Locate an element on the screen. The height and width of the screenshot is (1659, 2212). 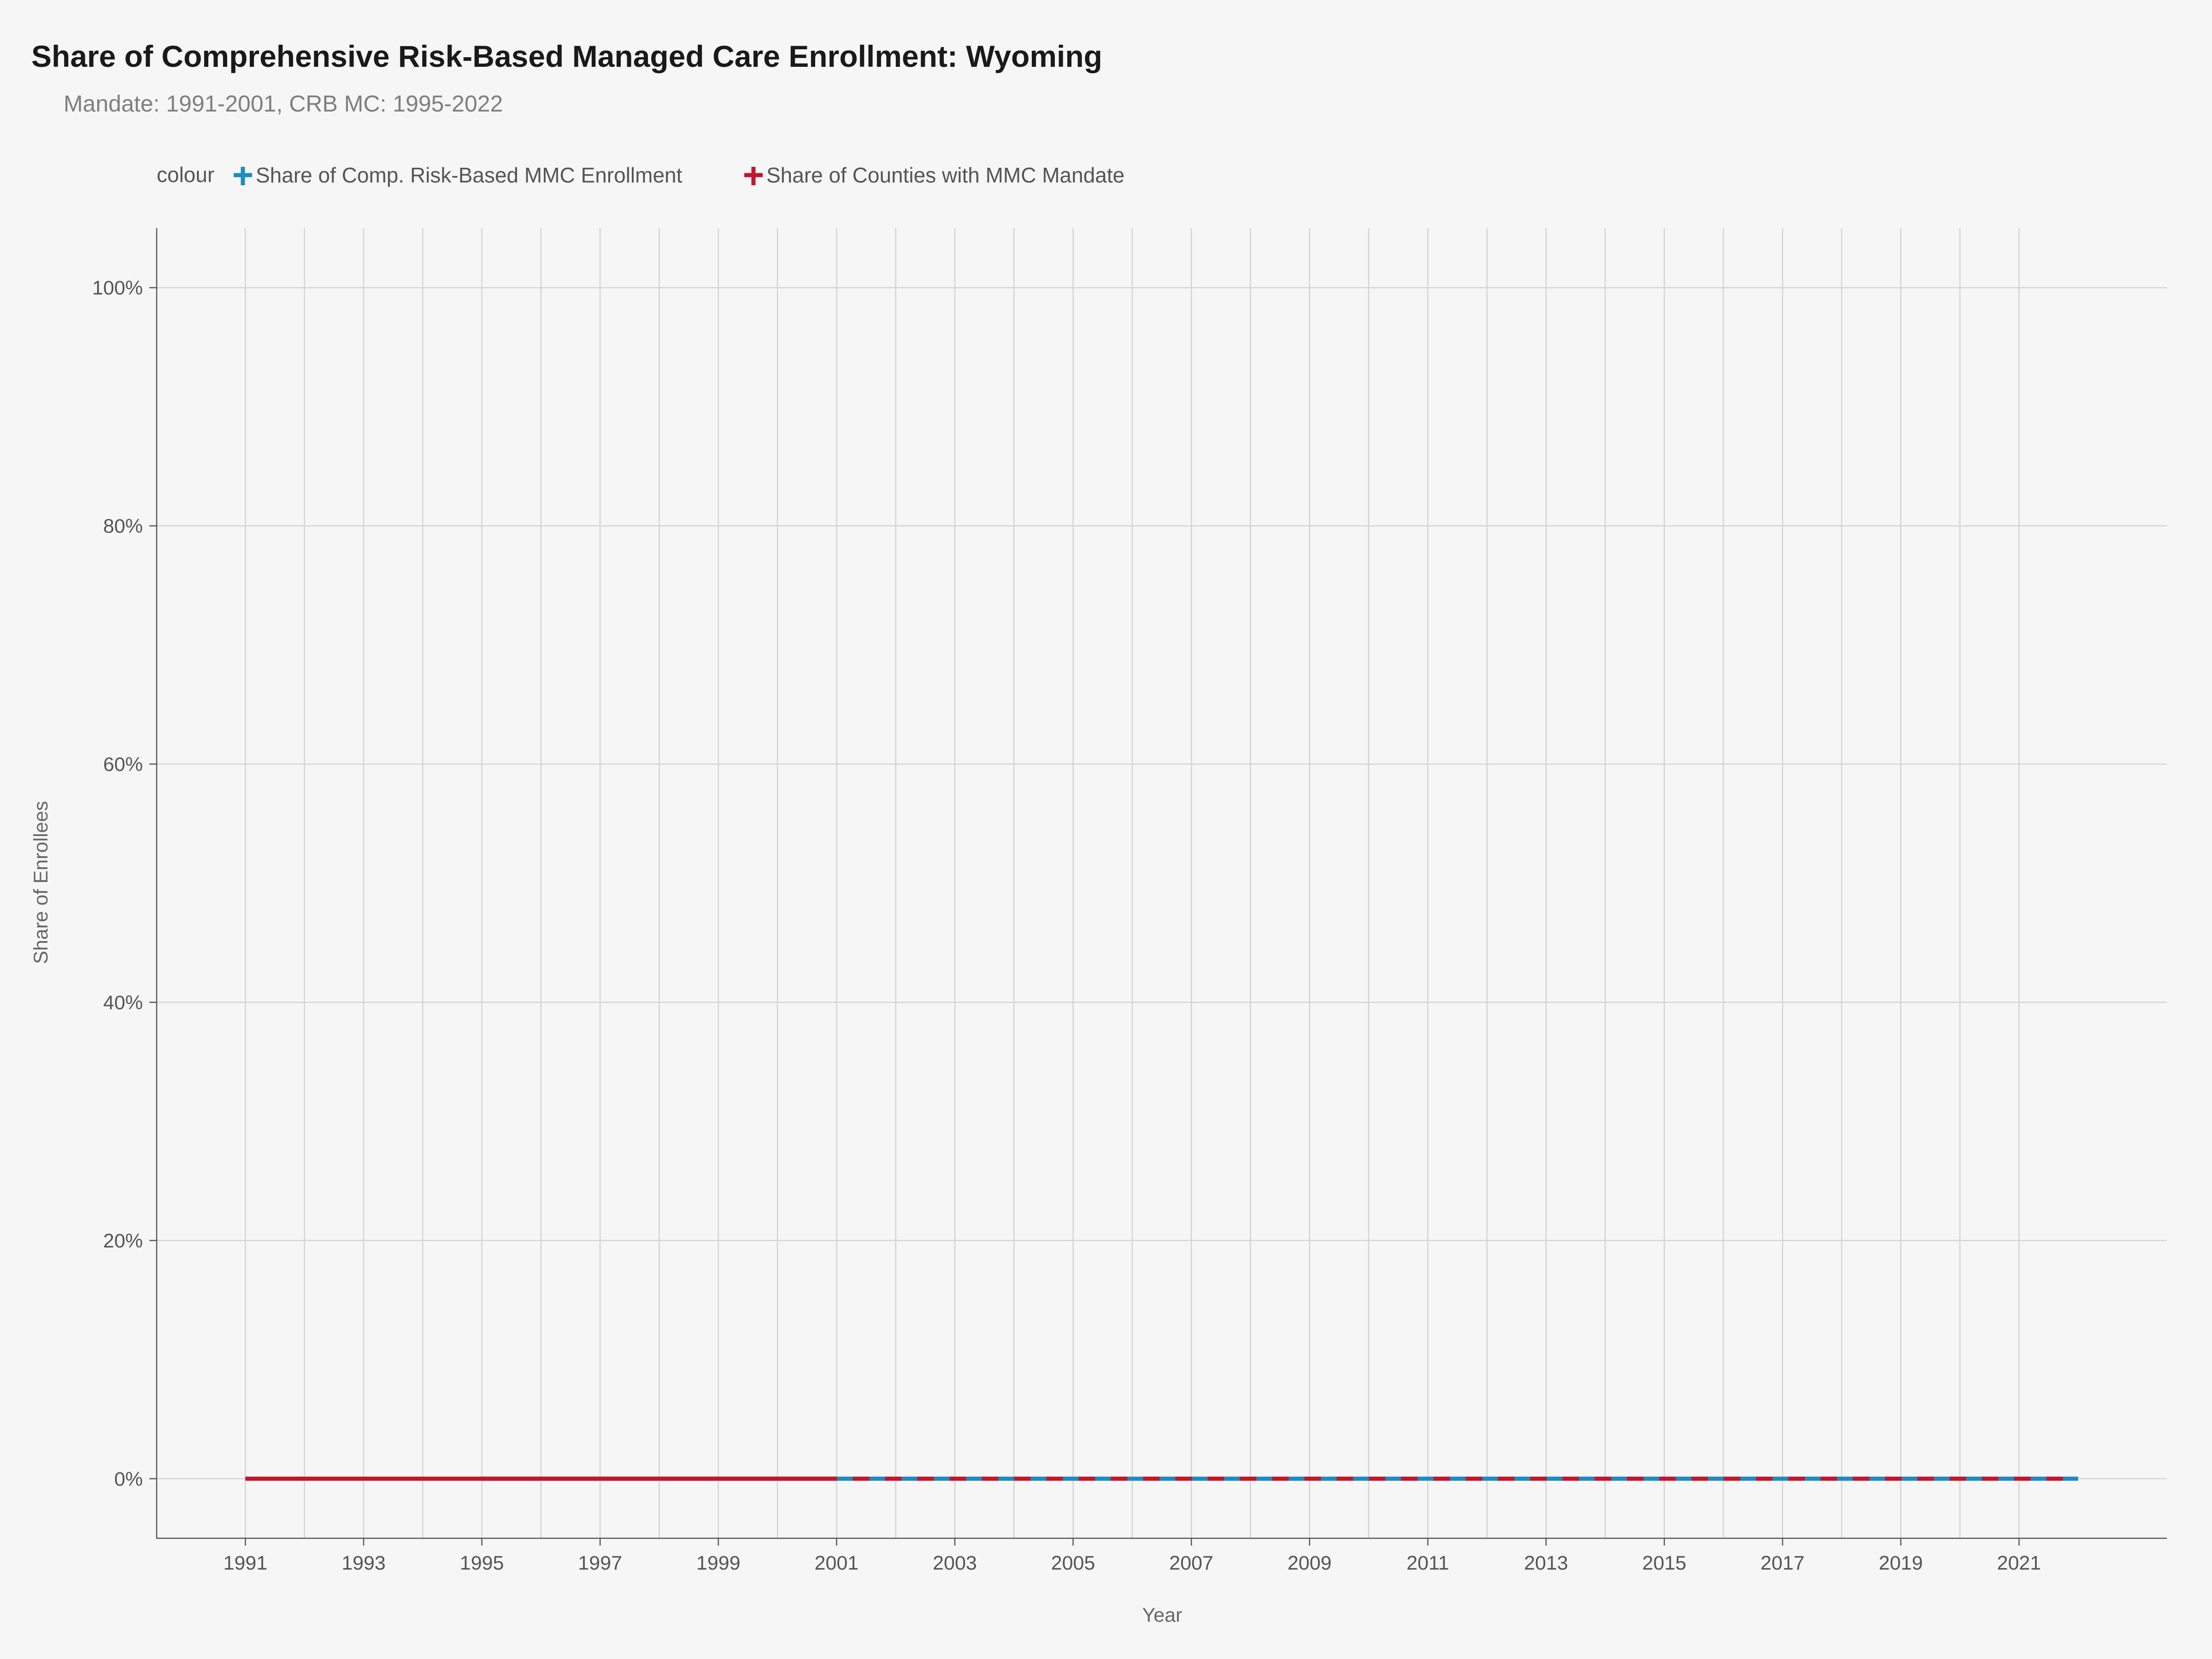
chart-subtitle: Mandate: 1991-2001, CRB MC: 1995-2022 is located at coordinates (283, 104).